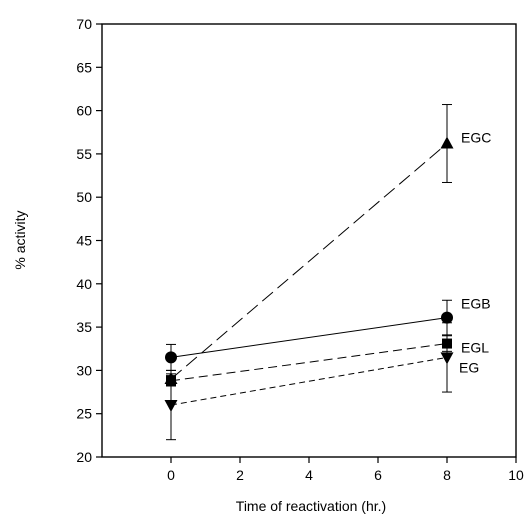 The width and height of the screenshot is (524, 521). I want to click on egc-series-label: EGC, so click(476, 138).